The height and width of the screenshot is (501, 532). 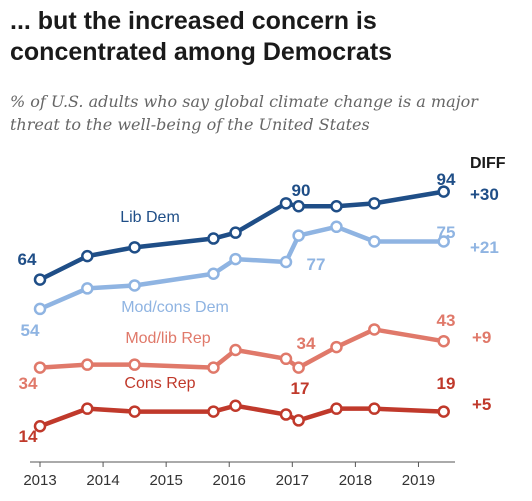 I want to click on end-value-label-mod-cons-dem: 75, so click(x=446, y=232).